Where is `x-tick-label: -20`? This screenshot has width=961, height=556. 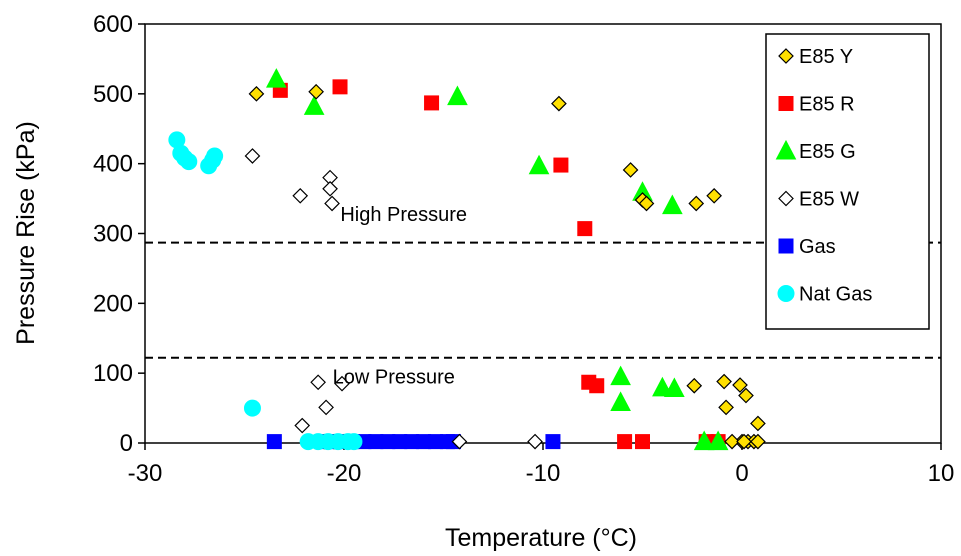
x-tick-label: -20 is located at coordinates (344, 473).